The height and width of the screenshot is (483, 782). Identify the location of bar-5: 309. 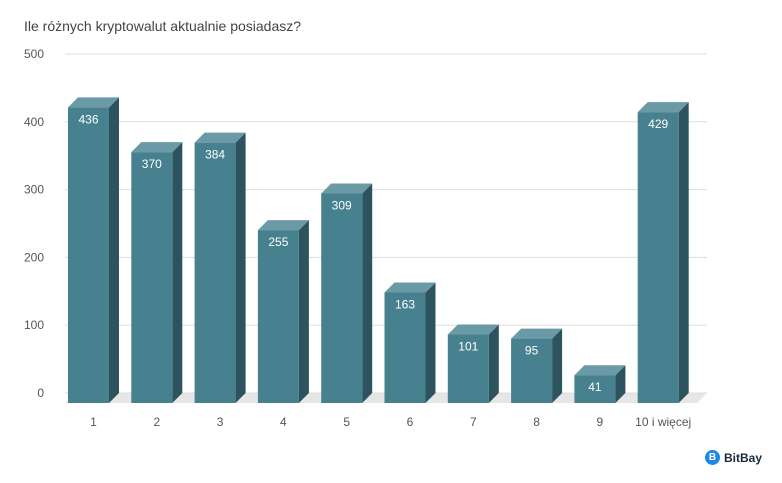
(347, 293).